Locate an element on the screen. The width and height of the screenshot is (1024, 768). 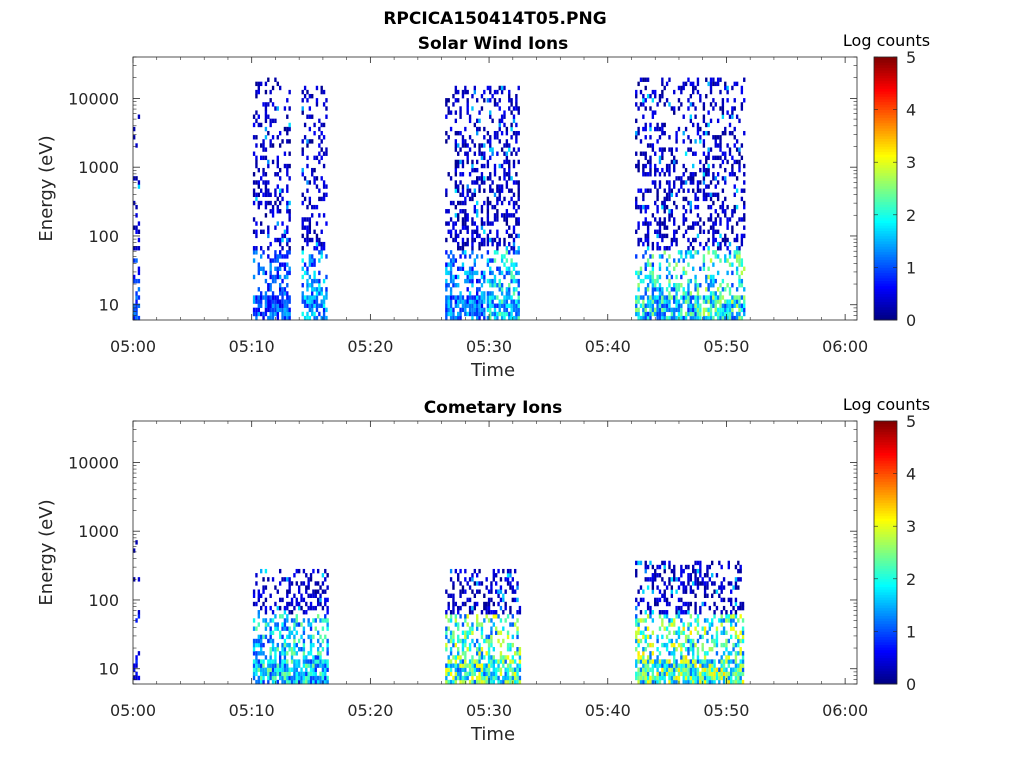
colorbar-tick-label: 0 is located at coordinates (911, 684).